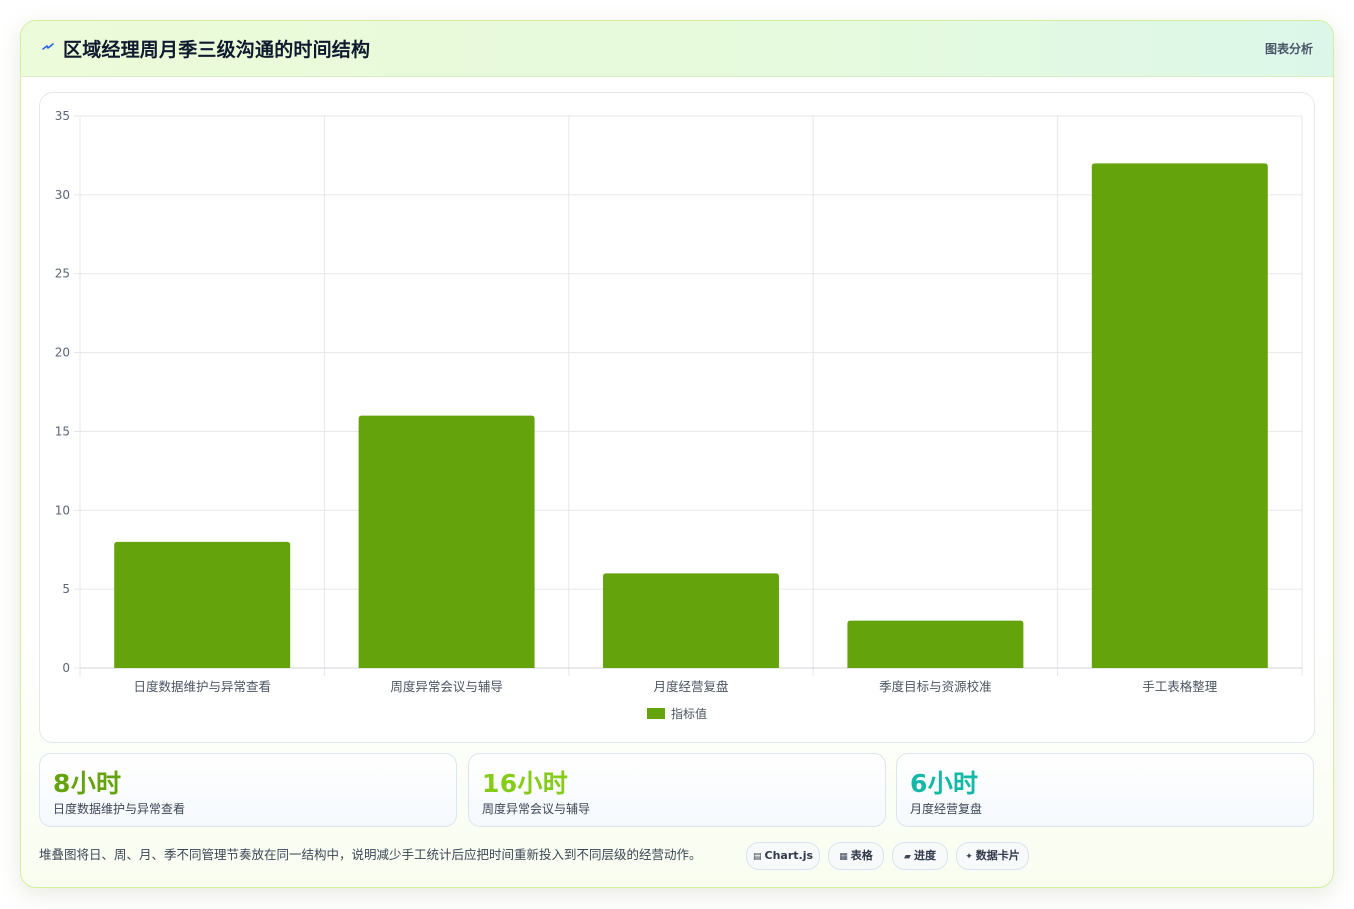 The image size is (1354, 909). Describe the element at coordinates (907, 857) in the screenshot. I see `progress-icon: ▰` at that location.